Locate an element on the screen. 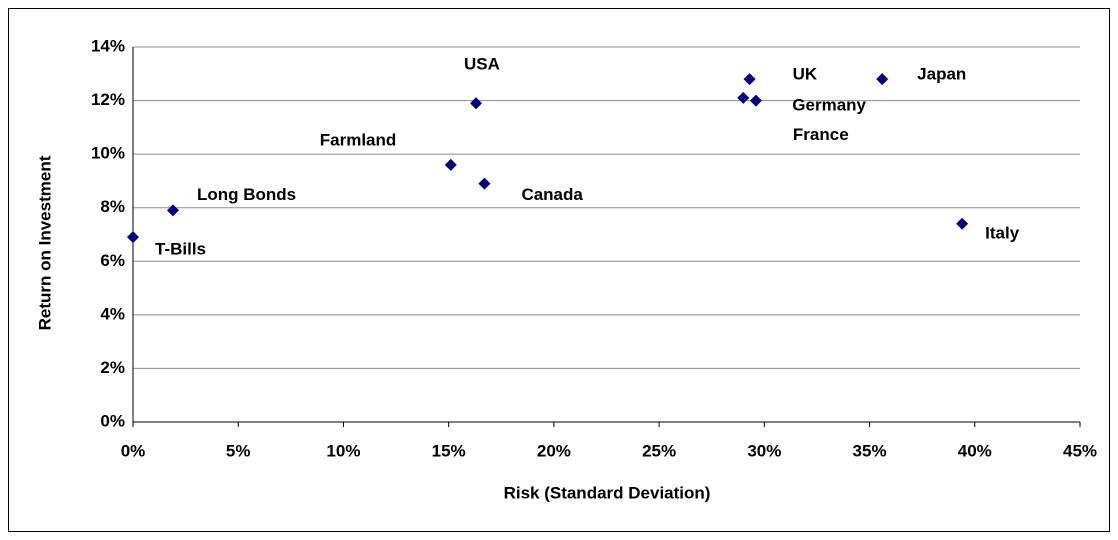 This screenshot has height=540, width=1118. y-tick-label: 10% is located at coordinates (108, 153).